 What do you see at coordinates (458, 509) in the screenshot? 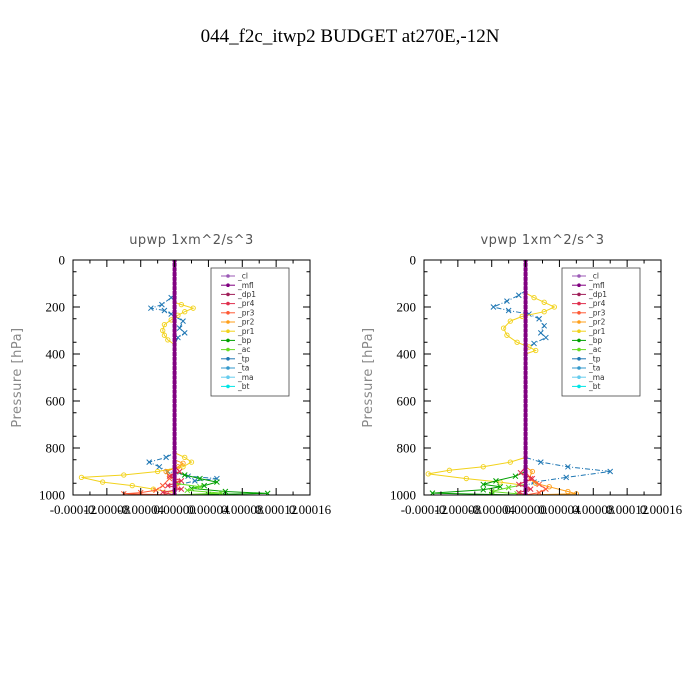
I see `x-tick-label: -0.00008` at bounding box center [458, 509].